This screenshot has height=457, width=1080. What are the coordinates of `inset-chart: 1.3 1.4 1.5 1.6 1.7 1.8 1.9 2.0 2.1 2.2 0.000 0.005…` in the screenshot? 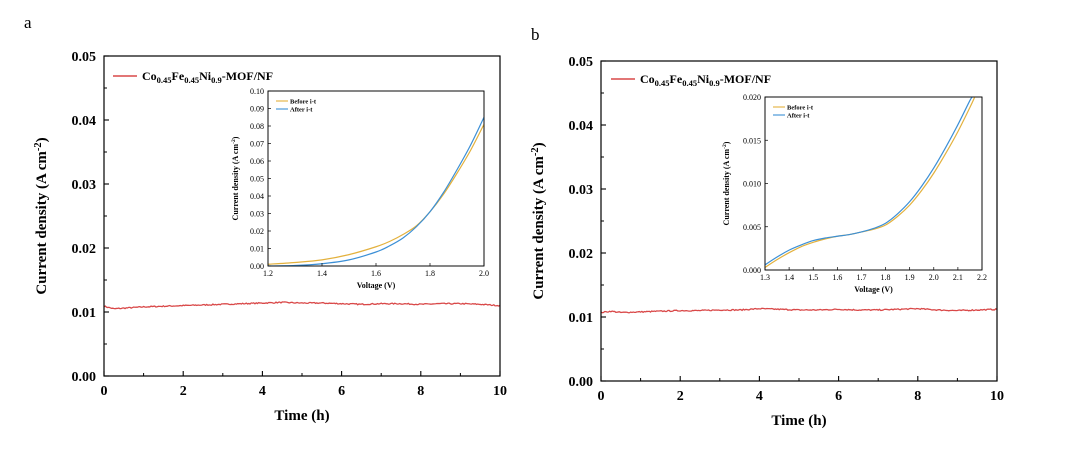 It's located at (854, 193).